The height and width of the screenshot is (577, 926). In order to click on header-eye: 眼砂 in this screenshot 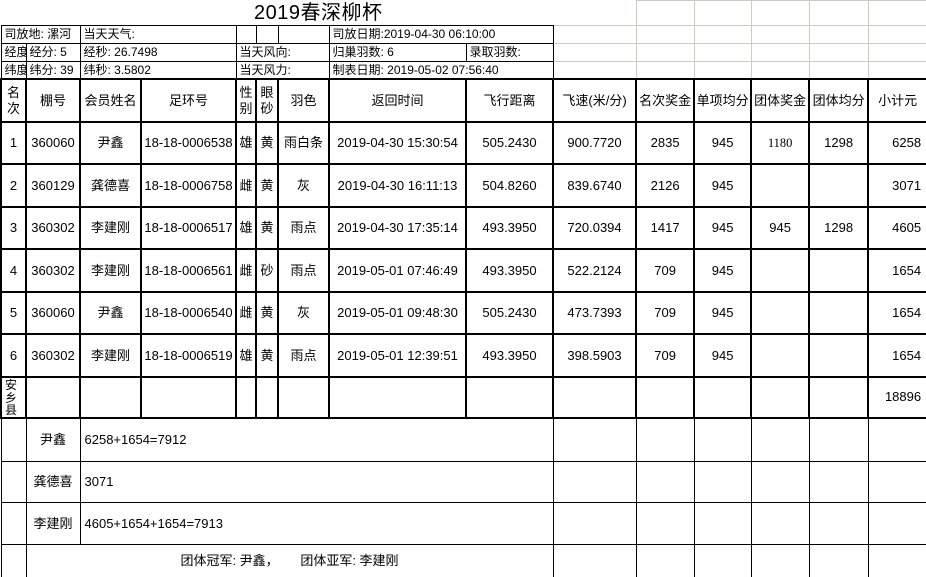, I will do `click(267, 100)`.